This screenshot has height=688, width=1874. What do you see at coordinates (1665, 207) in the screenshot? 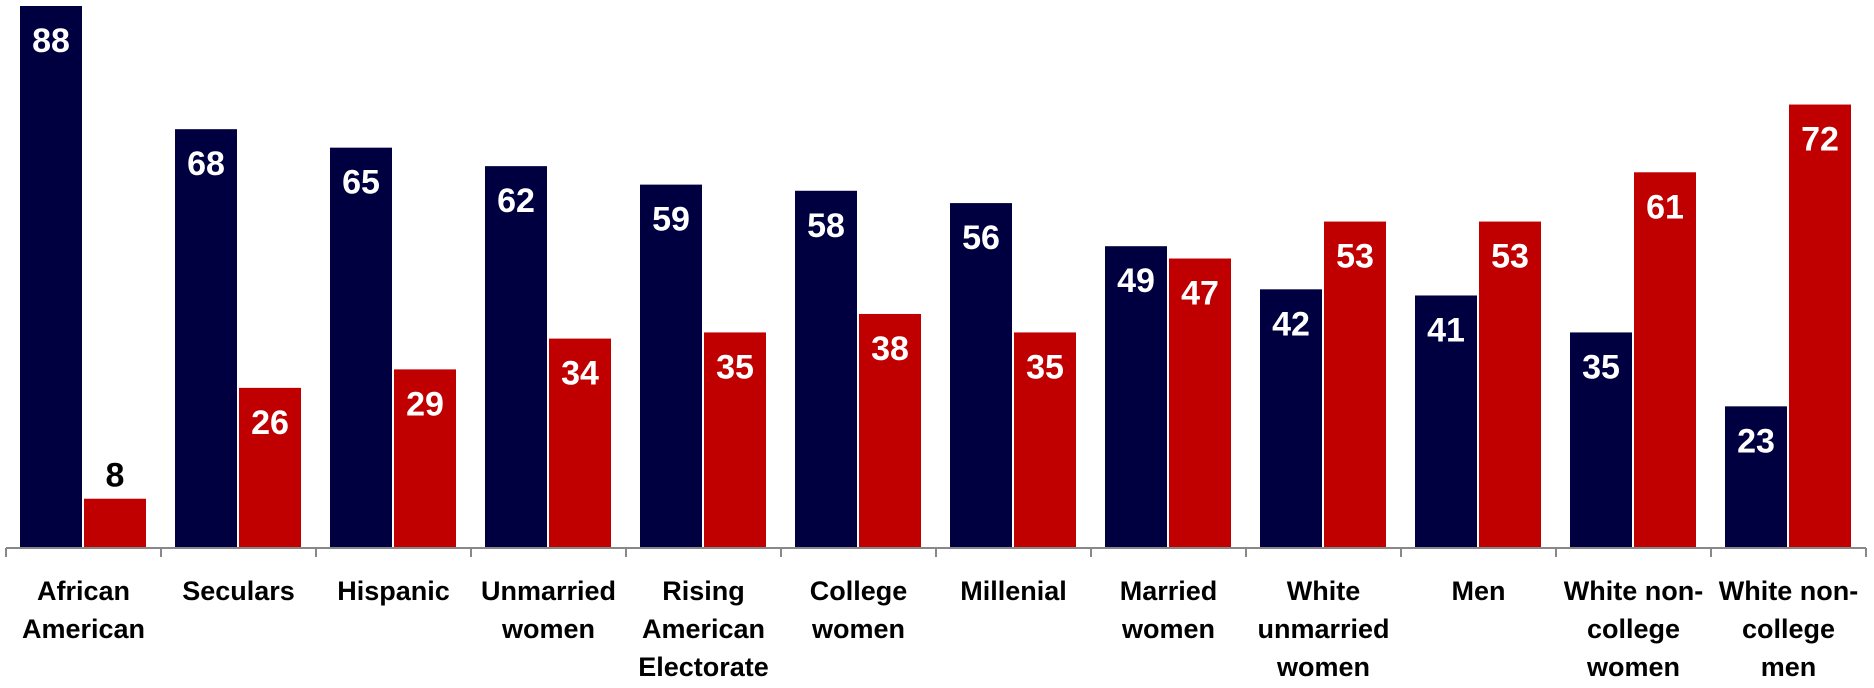
I see `data-label-series2-10: 61` at bounding box center [1665, 207].